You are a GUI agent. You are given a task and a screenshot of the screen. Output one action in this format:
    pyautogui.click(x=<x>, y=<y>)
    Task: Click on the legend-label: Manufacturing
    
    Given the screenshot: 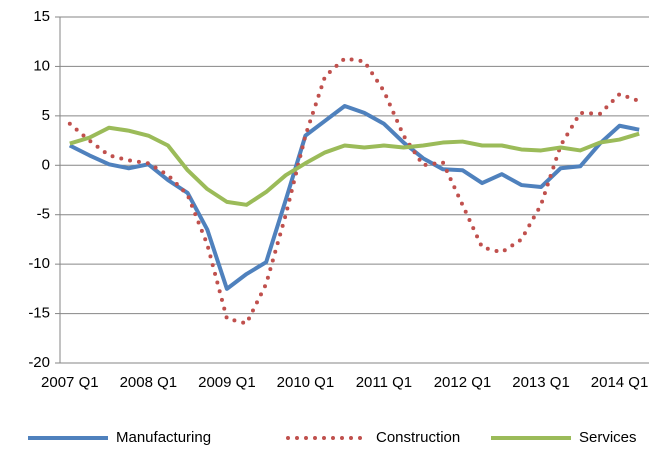 What is the action you would take?
    pyautogui.click(x=163, y=437)
    